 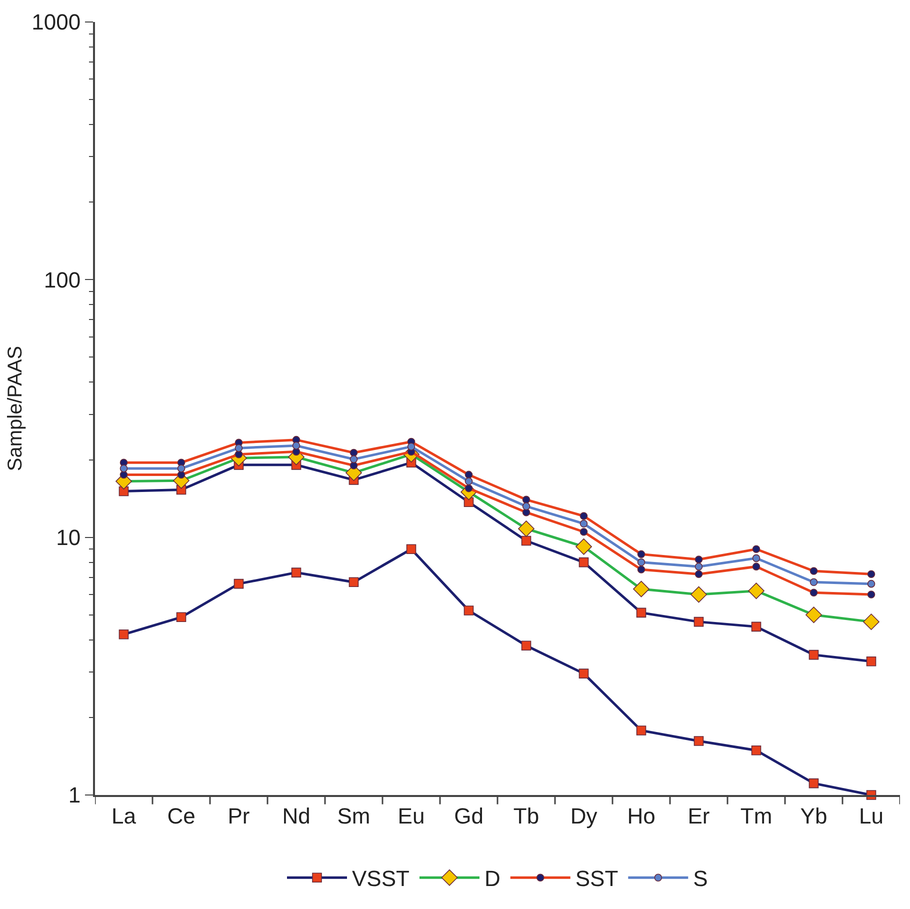 I want to click on x-tick-label: Dy, so click(x=584, y=815).